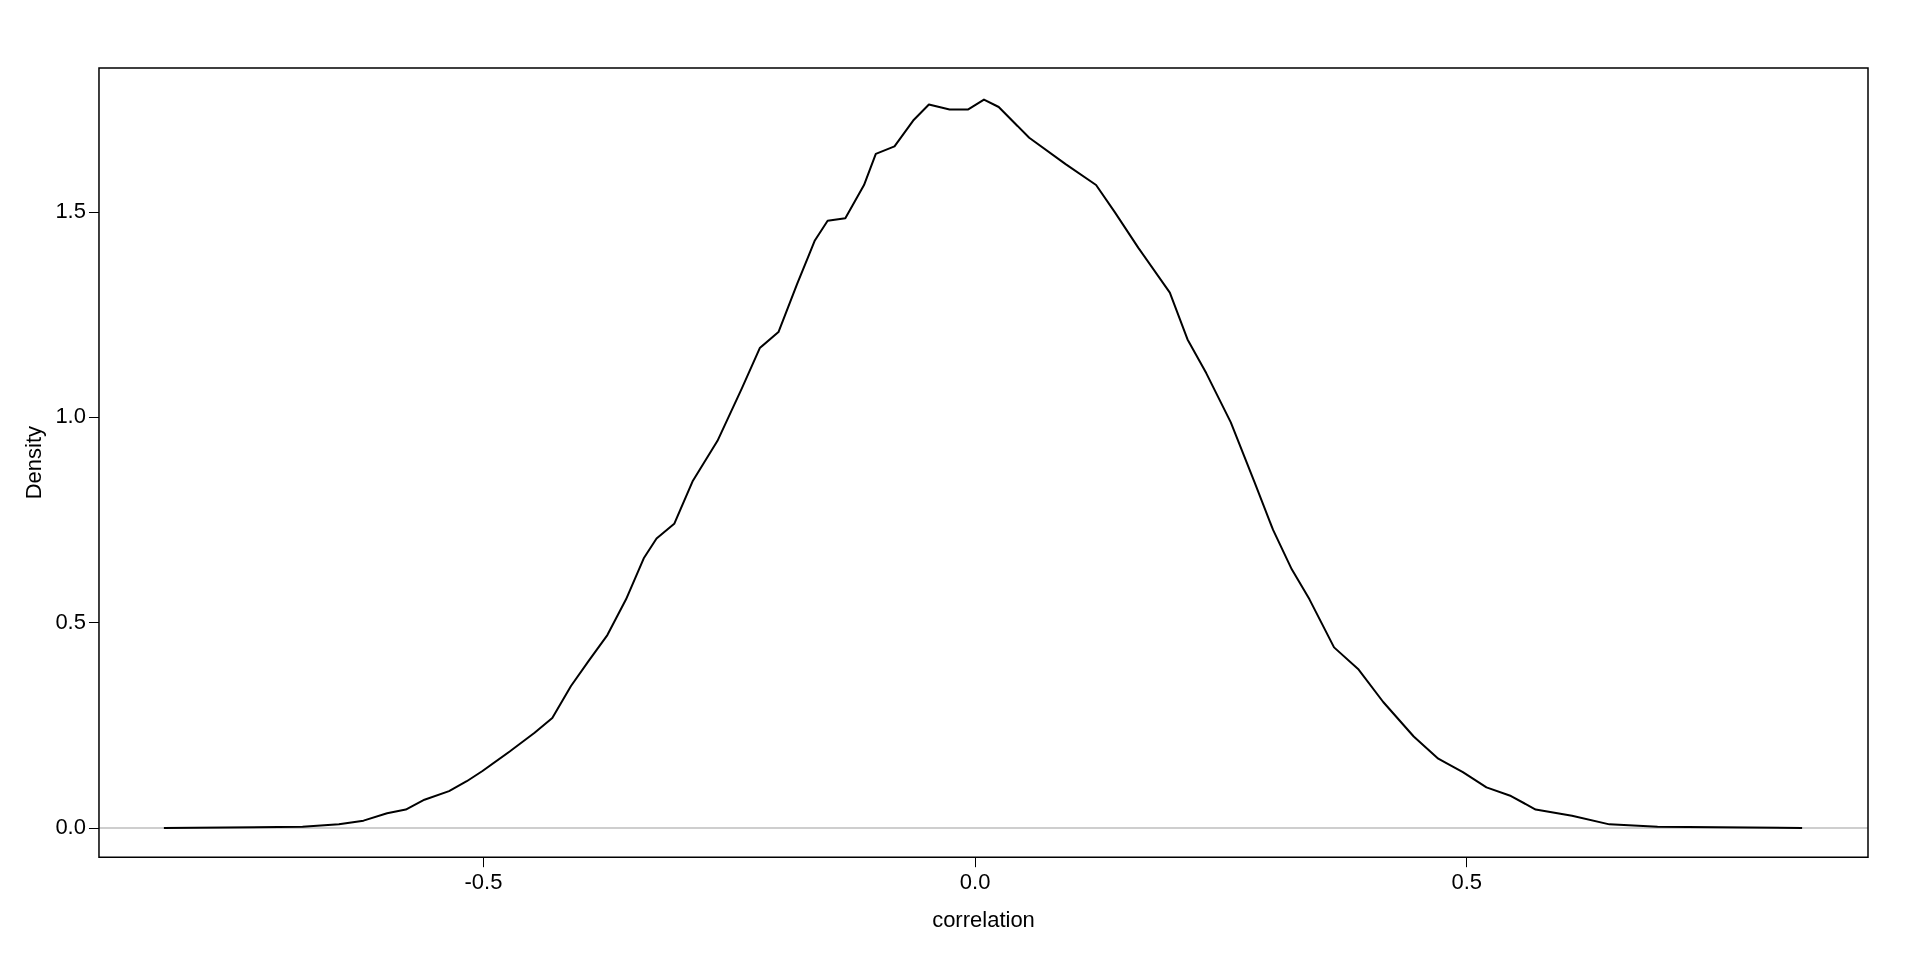 The height and width of the screenshot is (960, 1920). Describe the element at coordinates (70, 621) in the screenshot. I see `y-tick-label: 0.5` at that location.